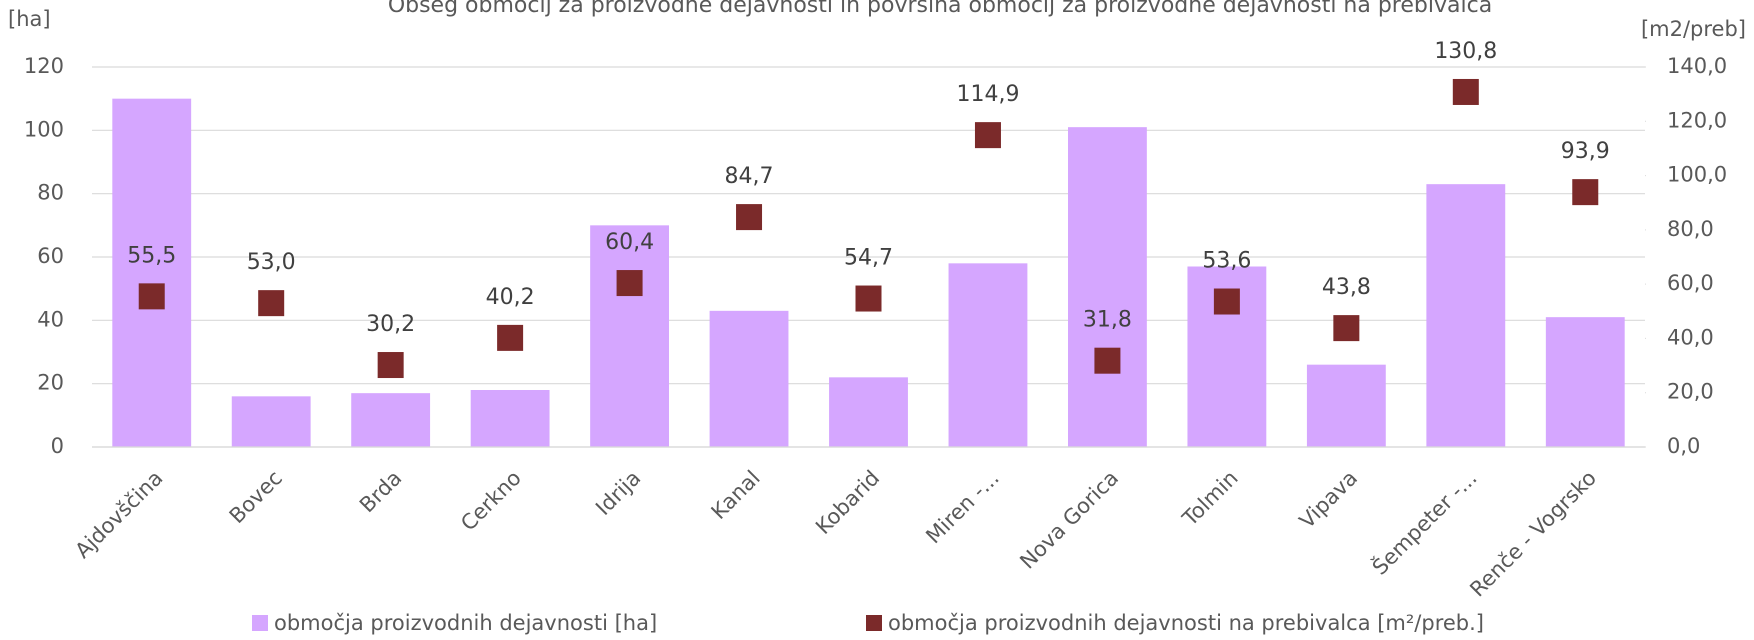 The width and height of the screenshot is (1754, 640). Describe the element at coordinates (1697, 120) in the screenshot. I see `y2-tick-label: 120,0` at that location.